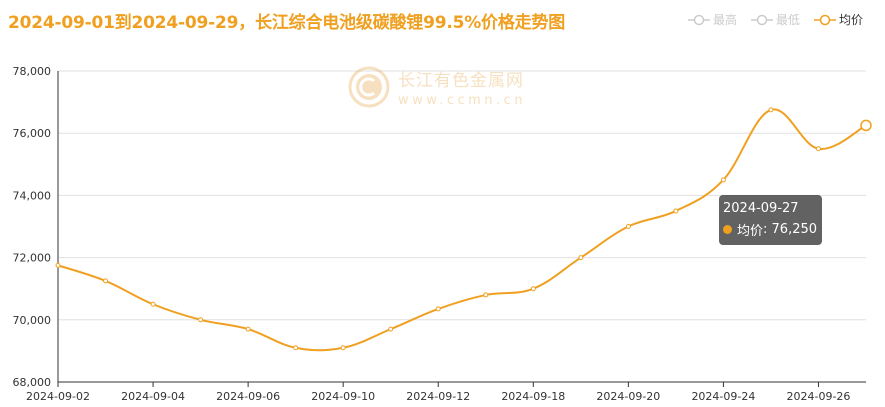 Image resolution: width=885 pixels, height=407 pixels. I want to click on tooltip-date: 2024-09-27, so click(761, 208).